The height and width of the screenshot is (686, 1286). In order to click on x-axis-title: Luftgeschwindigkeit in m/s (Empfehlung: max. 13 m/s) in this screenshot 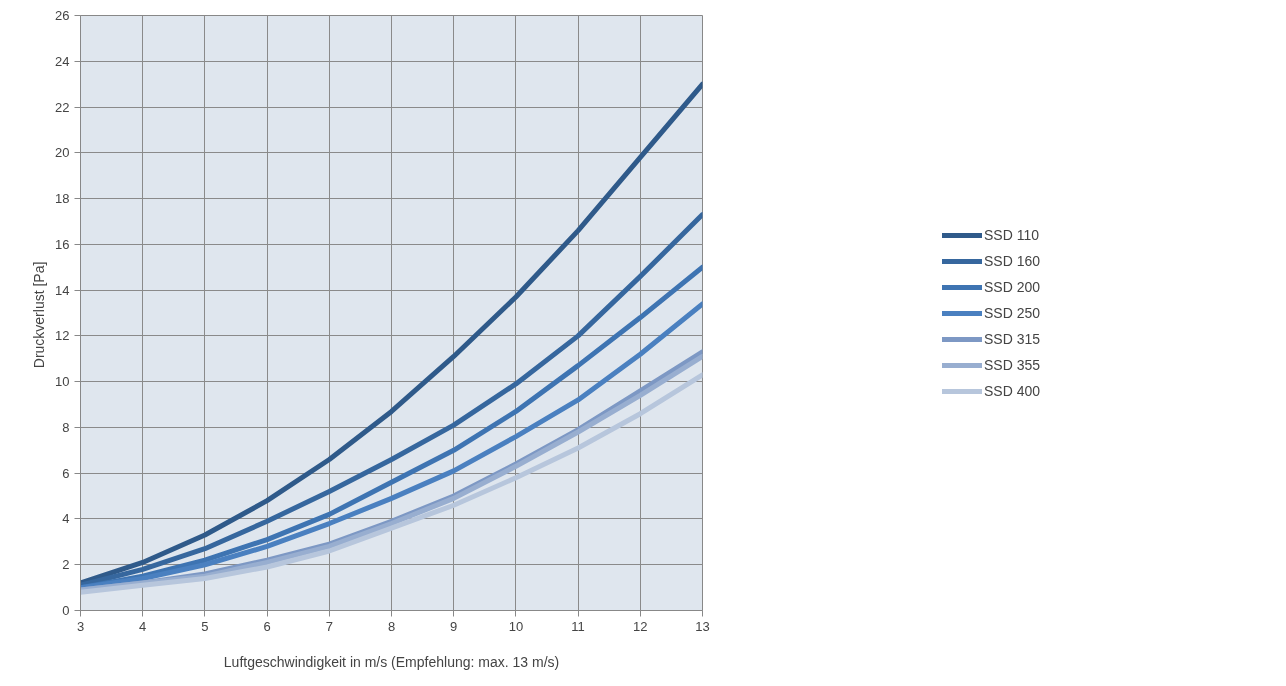, I will do `click(391, 661)`.